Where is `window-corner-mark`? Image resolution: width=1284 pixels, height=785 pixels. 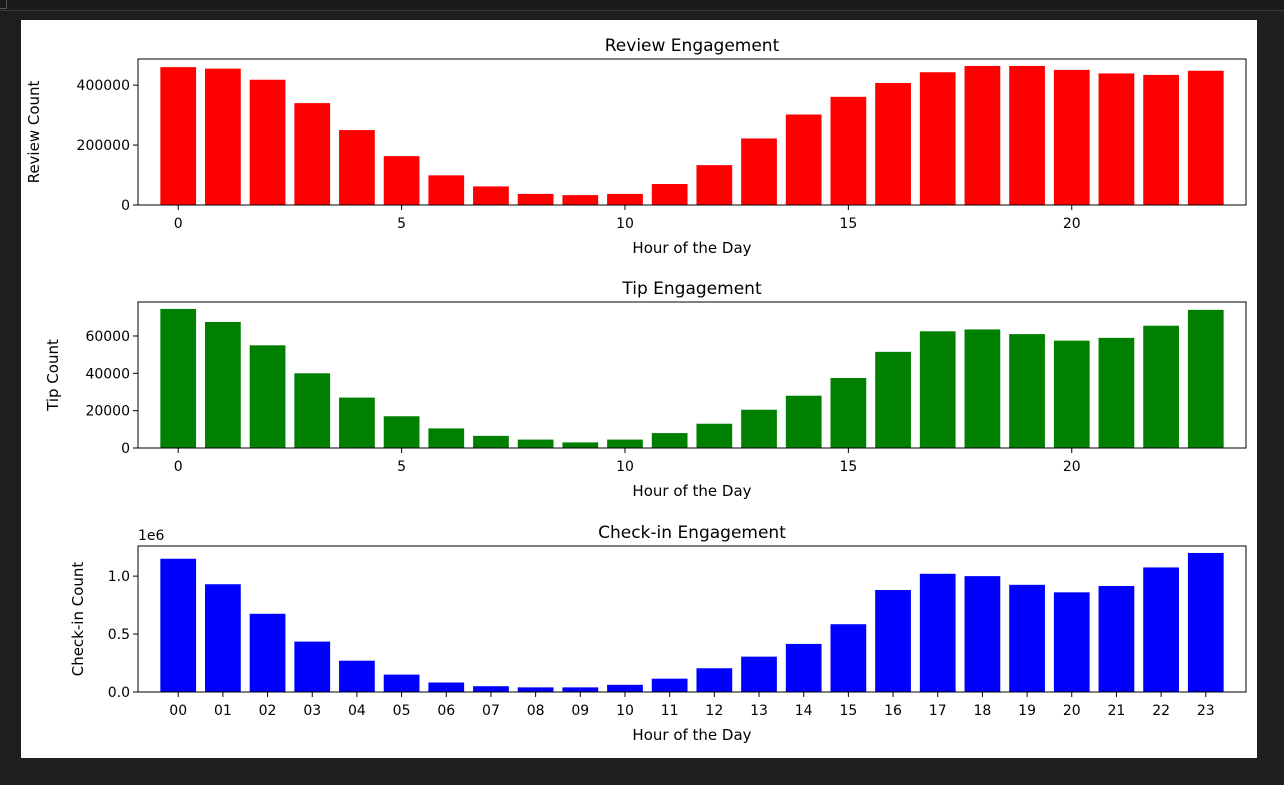
window-corner-mark is located at coordinates (3, 4).